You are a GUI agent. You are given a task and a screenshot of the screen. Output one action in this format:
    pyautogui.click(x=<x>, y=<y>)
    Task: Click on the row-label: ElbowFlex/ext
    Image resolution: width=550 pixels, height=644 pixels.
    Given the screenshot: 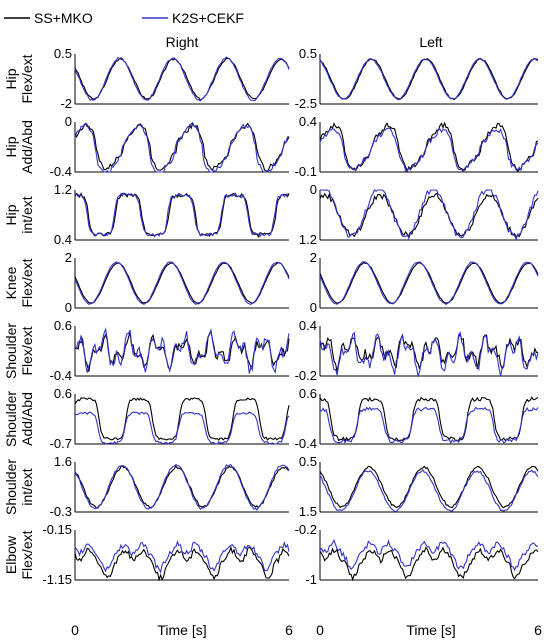 What is the action you would take?
    pyautogui.click(x=19, y=554)
    